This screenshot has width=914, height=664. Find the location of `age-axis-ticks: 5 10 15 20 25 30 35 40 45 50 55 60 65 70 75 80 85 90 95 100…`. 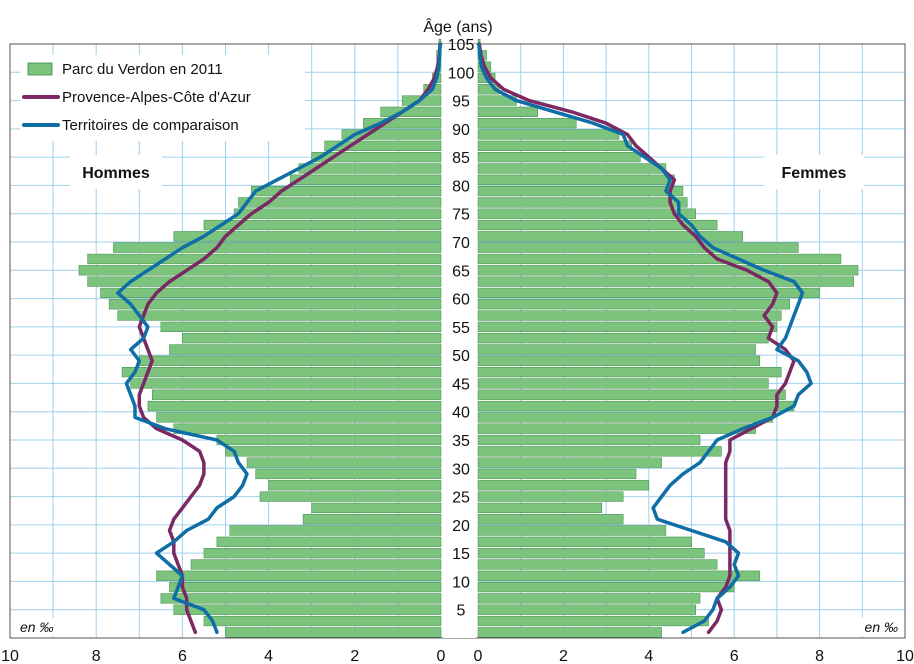

age-axis-ticks: 5 10 15 20 25 30 35 40 45 50 55 60 65 70 75 80 85 90 95 100… is located at coordinates (461, 328).